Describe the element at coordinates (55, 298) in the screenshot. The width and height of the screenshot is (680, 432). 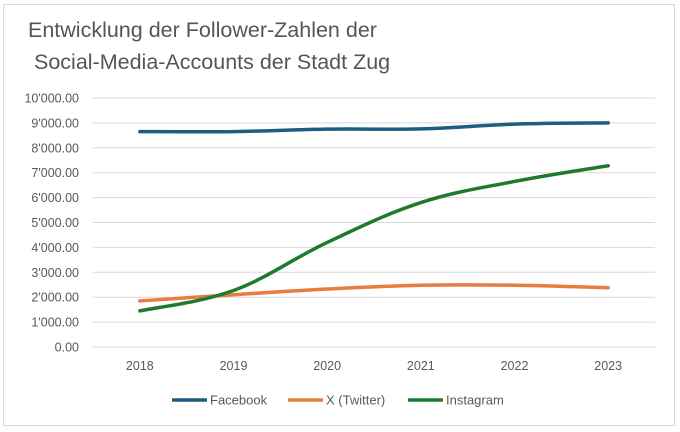
I see `y-tick-label: 2'000.00` at that location.